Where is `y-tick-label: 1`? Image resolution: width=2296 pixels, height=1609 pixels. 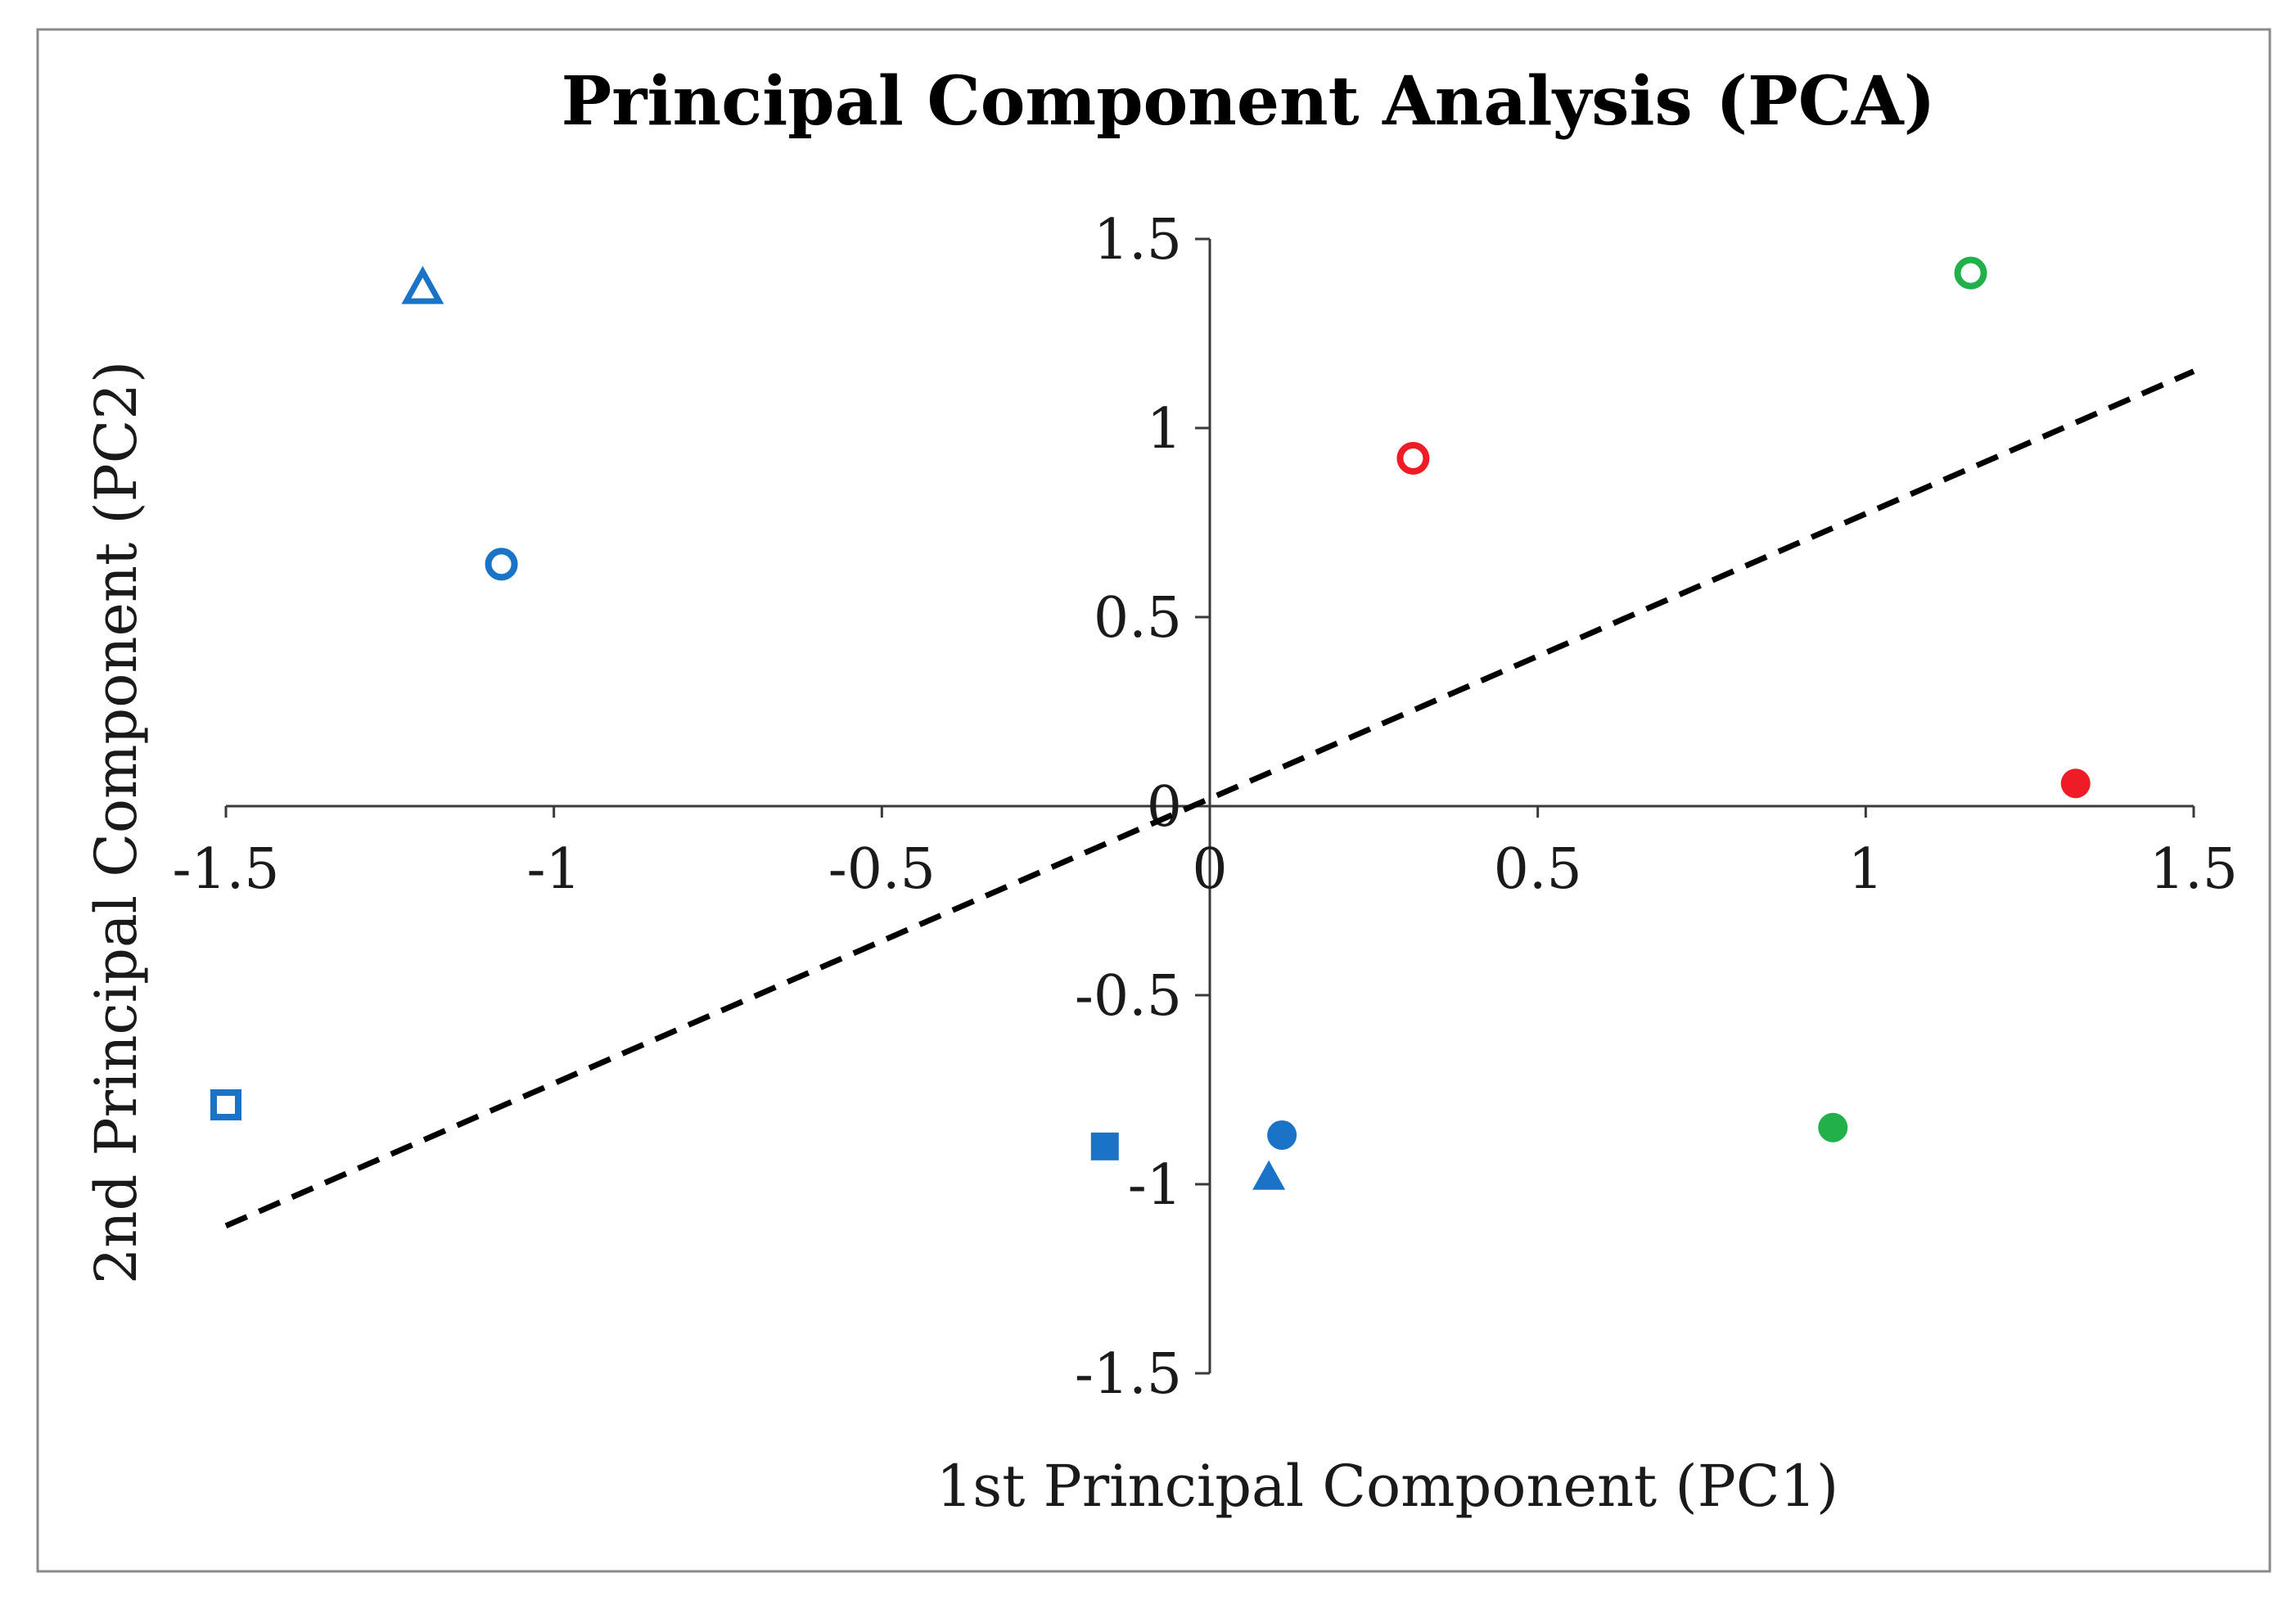
y-tick-label: 1 is located at coordinates (1164, 430).